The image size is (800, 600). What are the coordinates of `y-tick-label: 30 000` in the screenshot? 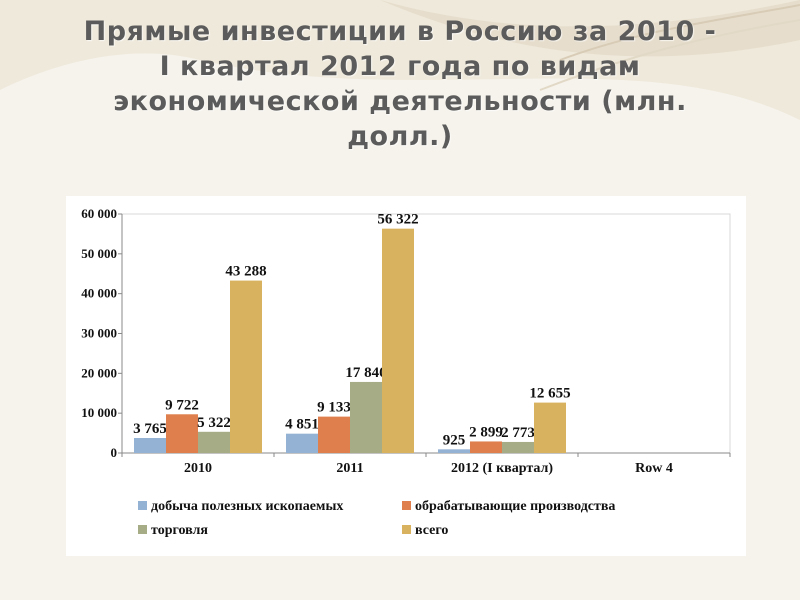 It's located at (99, 333).